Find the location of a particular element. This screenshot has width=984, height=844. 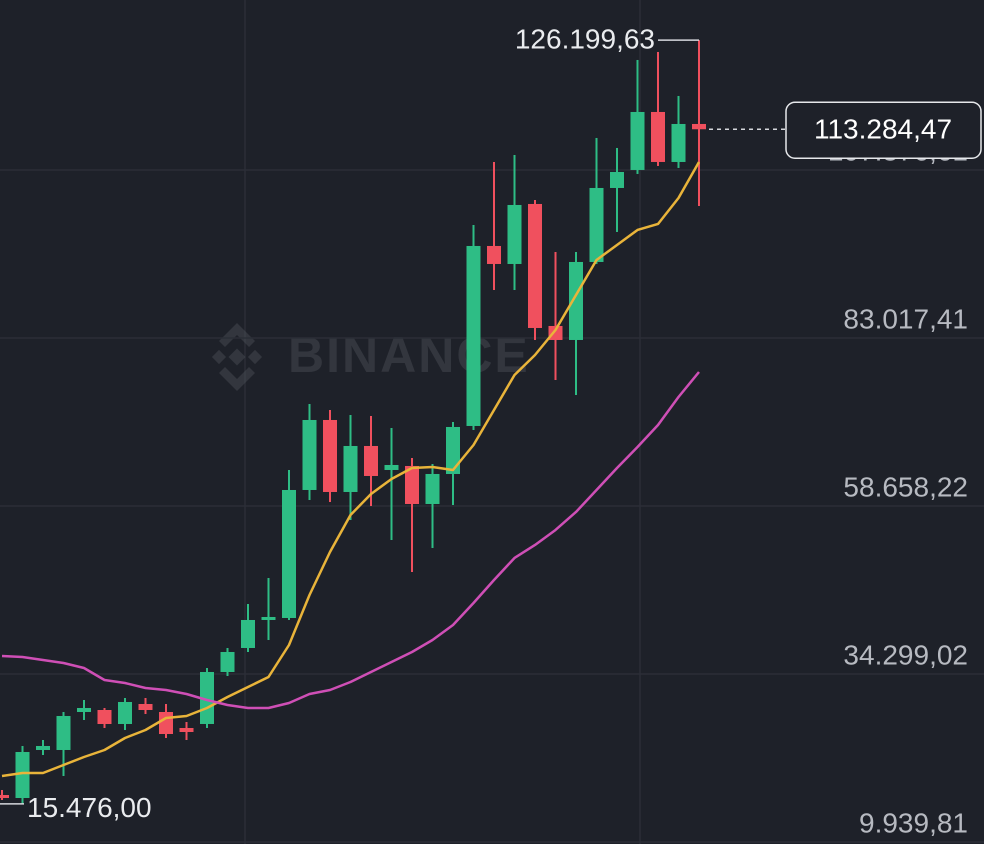

low-label: 15.476,00 is located at coordinates (89, 807).